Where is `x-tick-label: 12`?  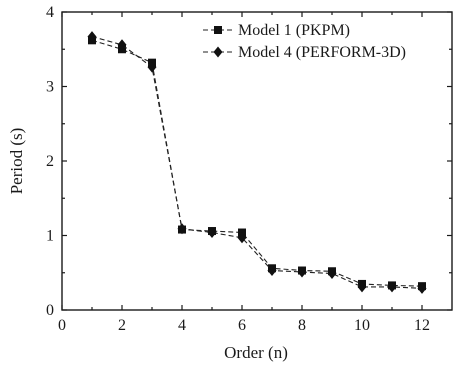
x-tick-label: 12 is located at coordinates (422, 325).